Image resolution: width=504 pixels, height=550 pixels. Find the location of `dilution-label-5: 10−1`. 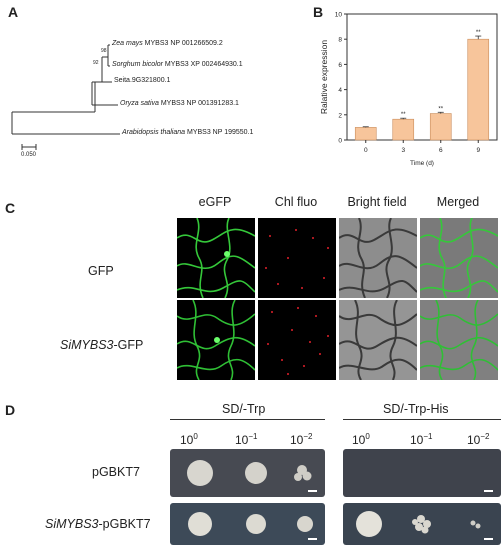

dilution-label-5: 10−1 is located at coordinates (421, 439).